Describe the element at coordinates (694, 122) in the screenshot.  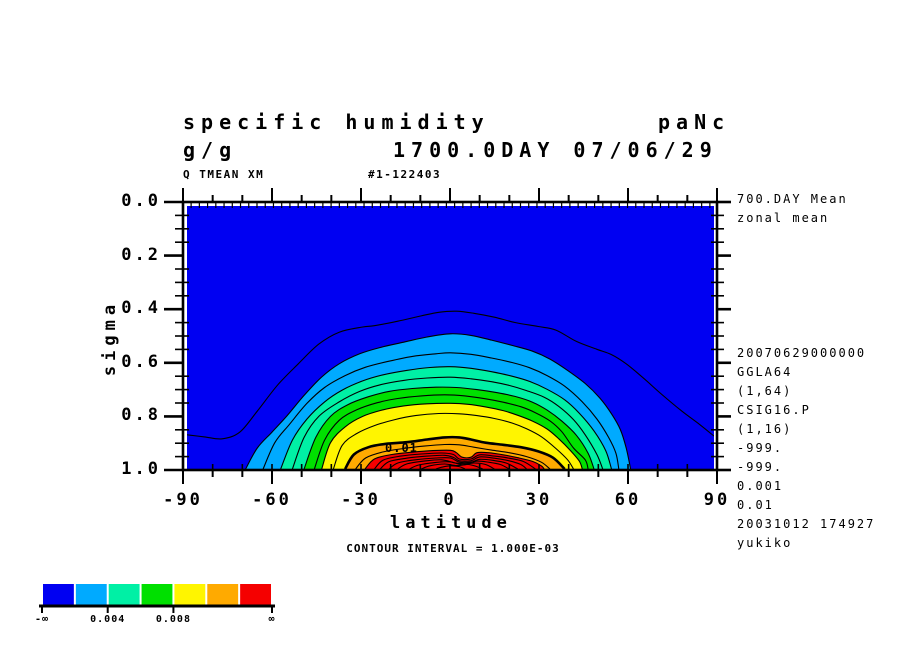
I see `plot-format-label: paNc` at that location.